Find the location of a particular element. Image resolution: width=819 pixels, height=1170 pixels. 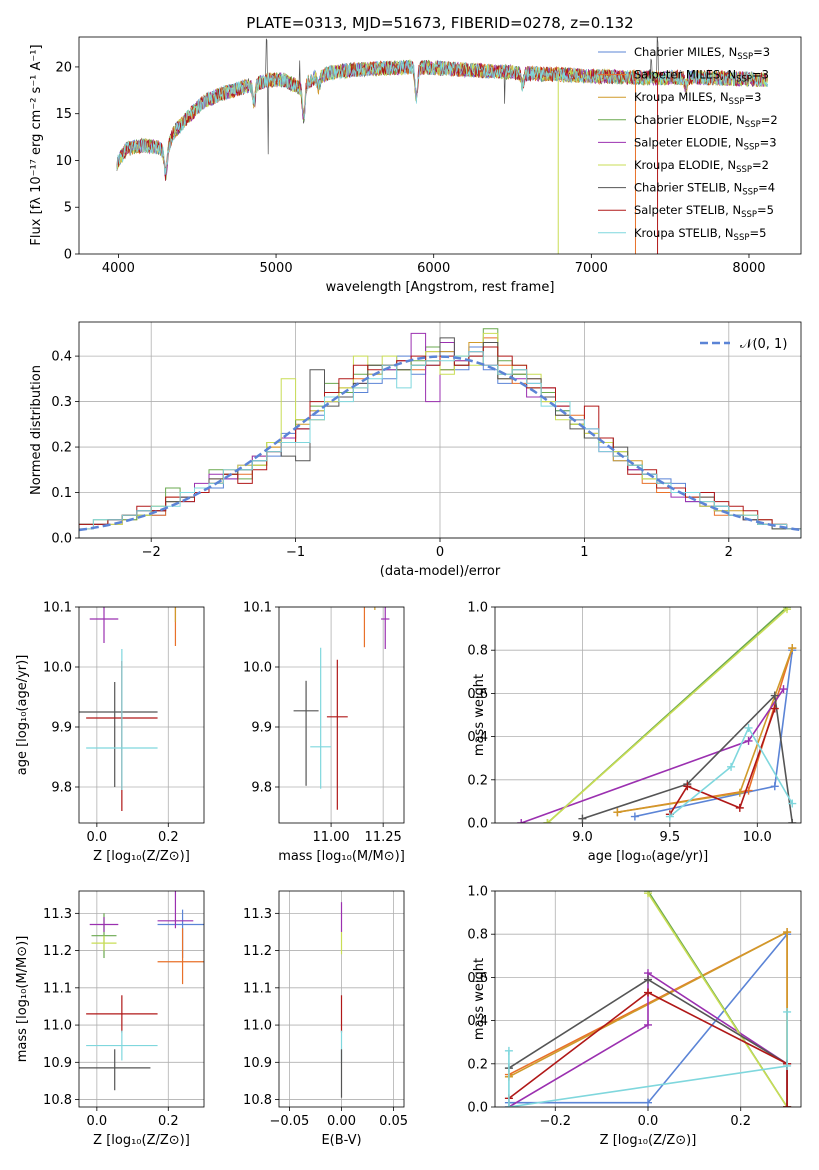

spectrum-line is located at coordinates (442, 117).